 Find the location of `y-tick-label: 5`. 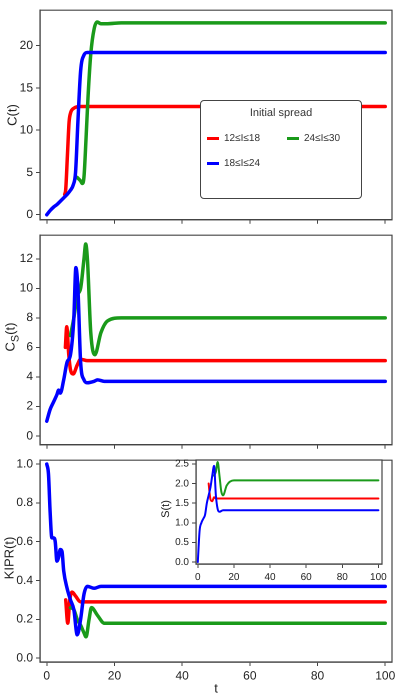

y-tick-label: 5 is located at coordinates (30, 171).